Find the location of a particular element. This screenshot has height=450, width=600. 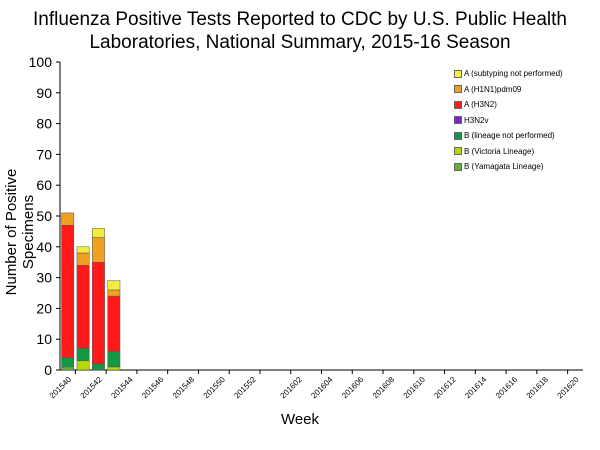

legend-label: A (subtyping not performed) is located at coordinates (513, 73).